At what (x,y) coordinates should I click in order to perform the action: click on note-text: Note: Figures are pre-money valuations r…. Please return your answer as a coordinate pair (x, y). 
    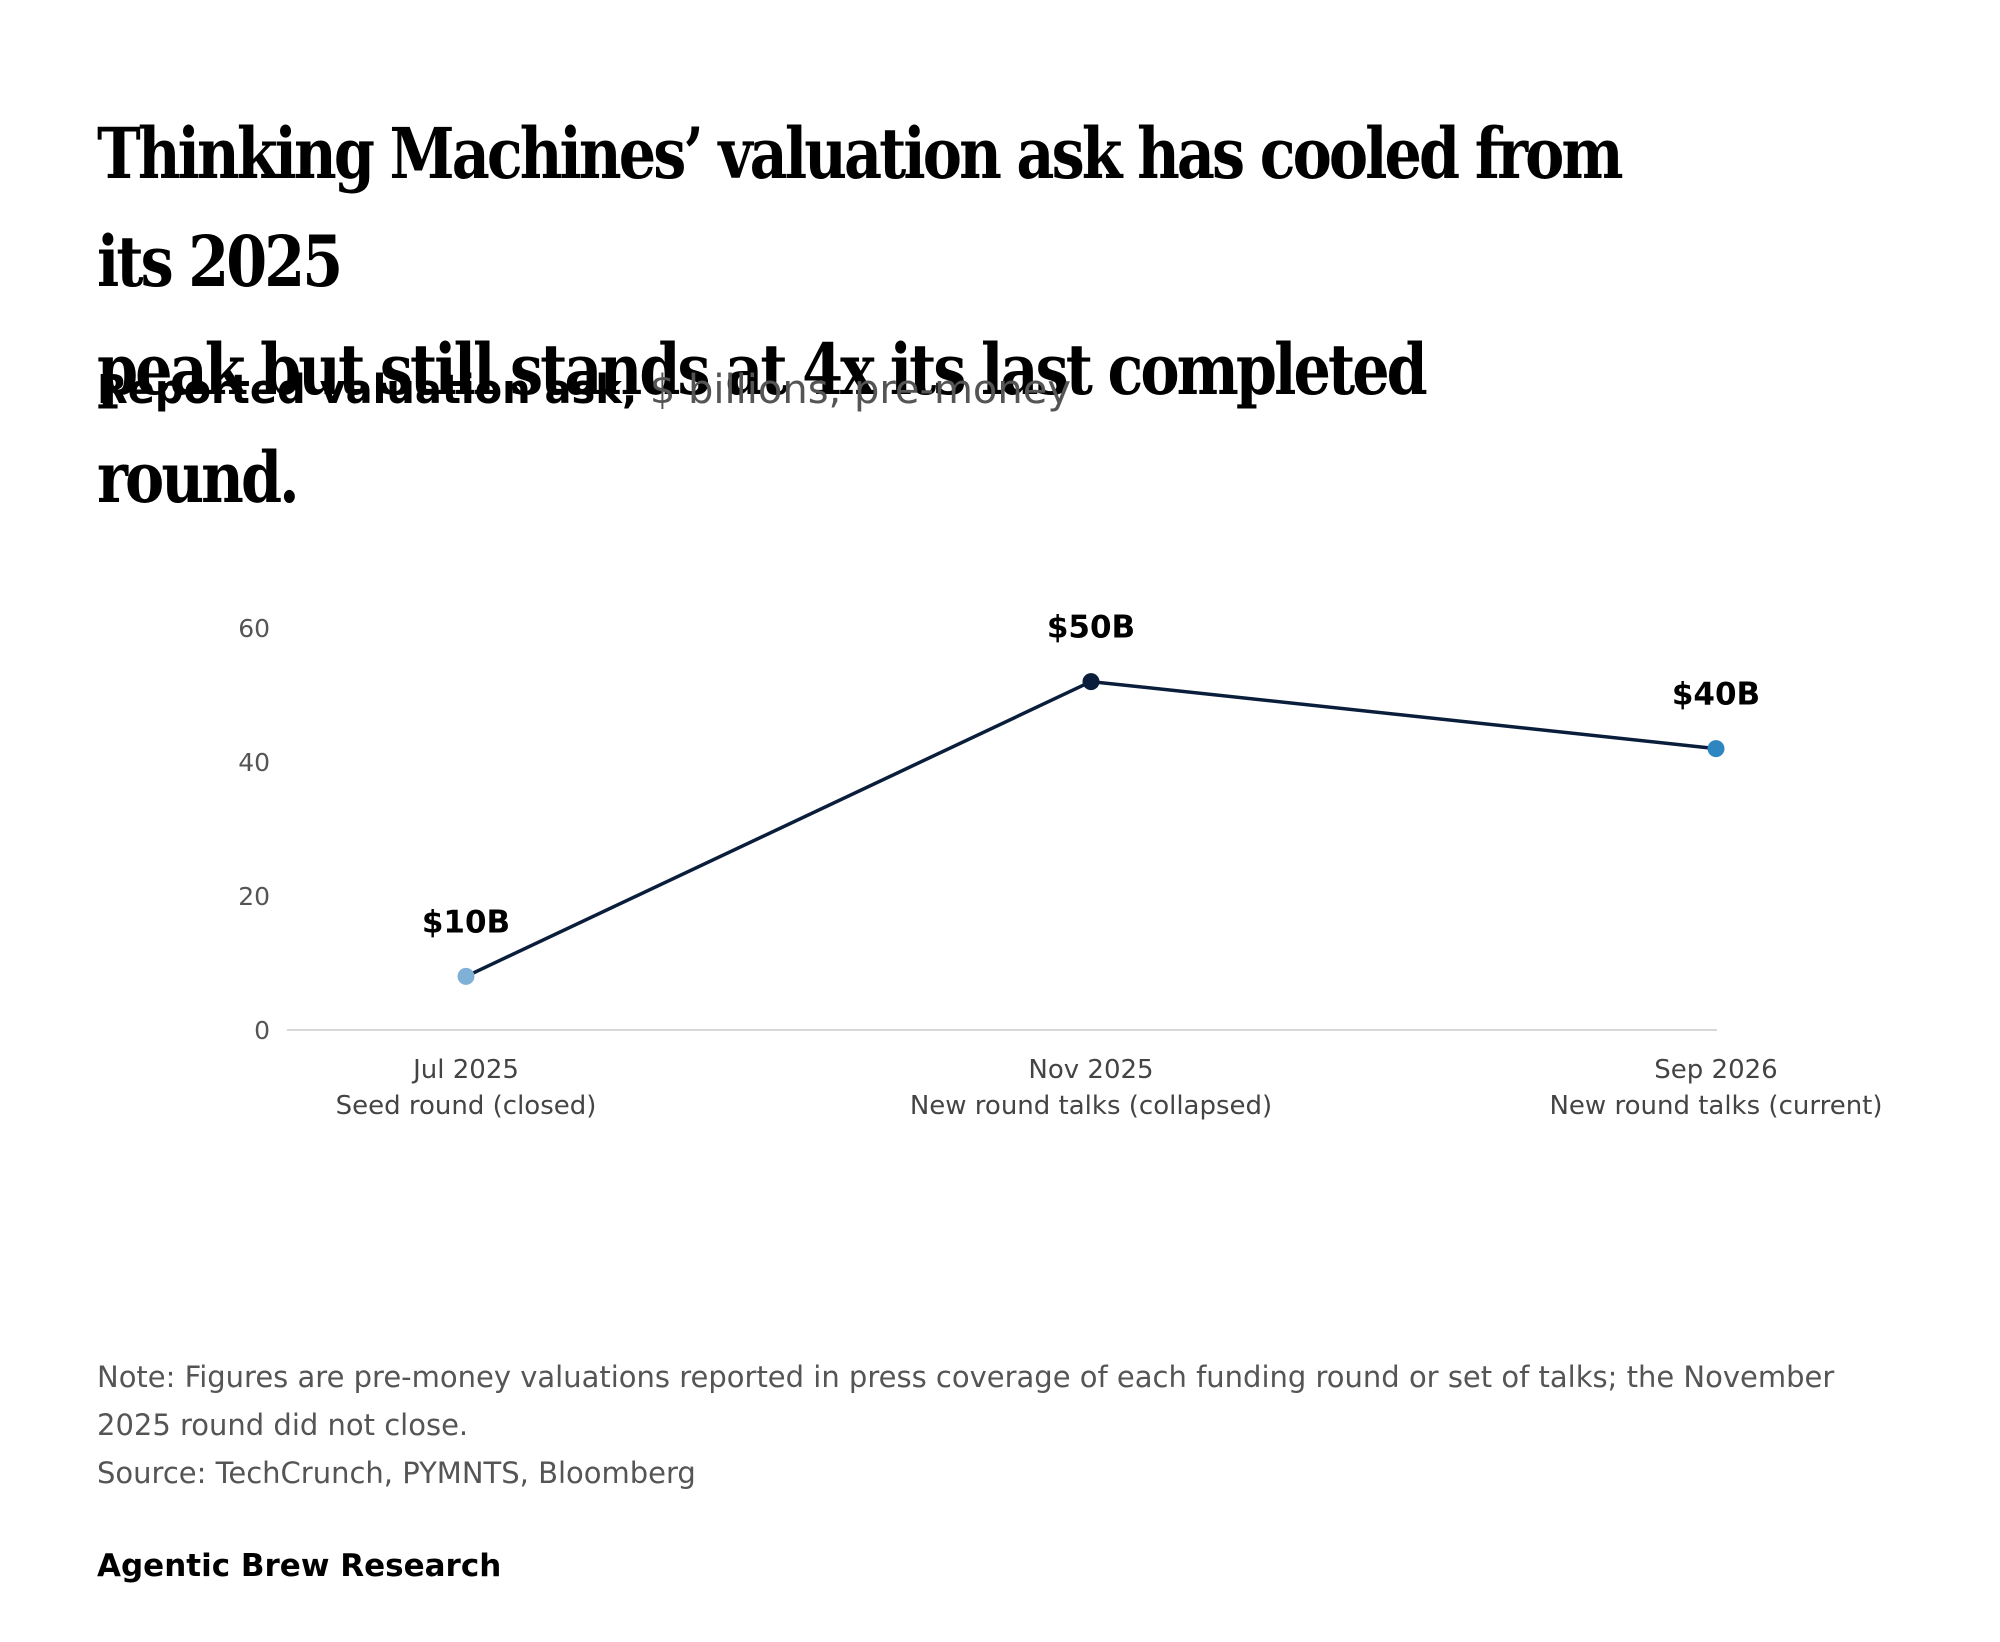
    Looking at the image, I should click on (966, 1401).